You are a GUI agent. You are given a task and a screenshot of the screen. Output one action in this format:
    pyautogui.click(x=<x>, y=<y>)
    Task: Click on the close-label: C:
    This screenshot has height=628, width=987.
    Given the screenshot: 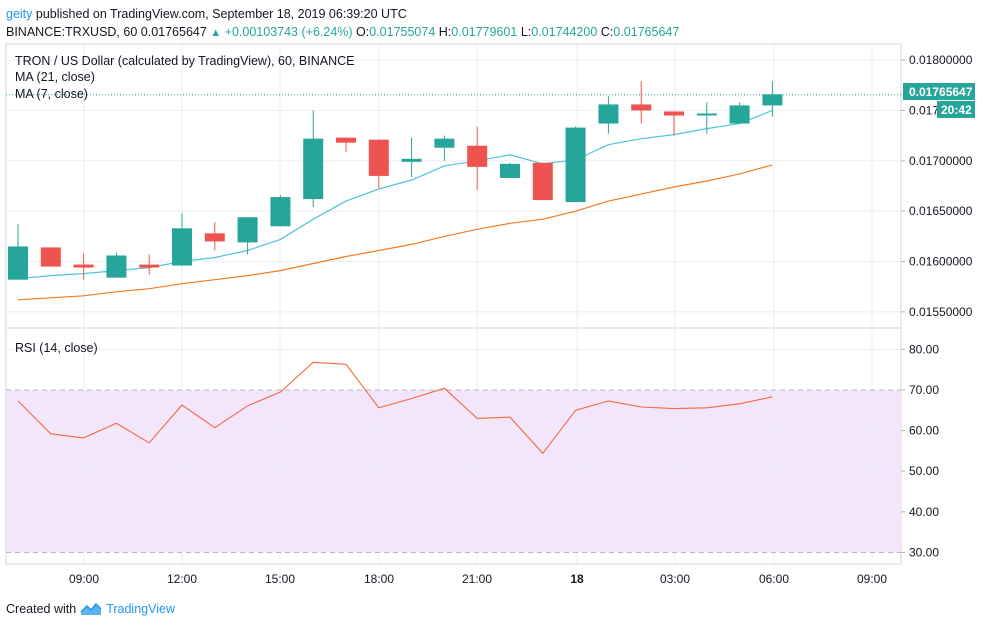 What is the action you would take?
    pyautogui.click(x=607, y=32)
    